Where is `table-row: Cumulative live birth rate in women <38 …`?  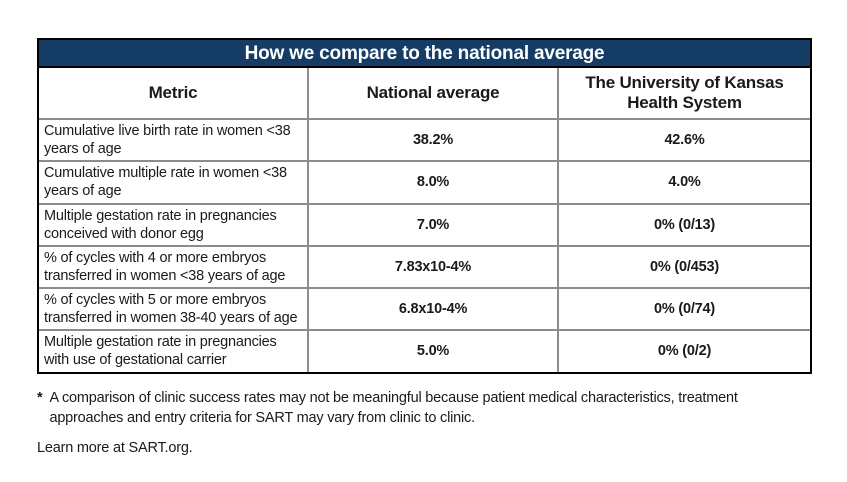 table-row: Cumulative live birth rate in women <38 … is located at coordinates (424, 139).